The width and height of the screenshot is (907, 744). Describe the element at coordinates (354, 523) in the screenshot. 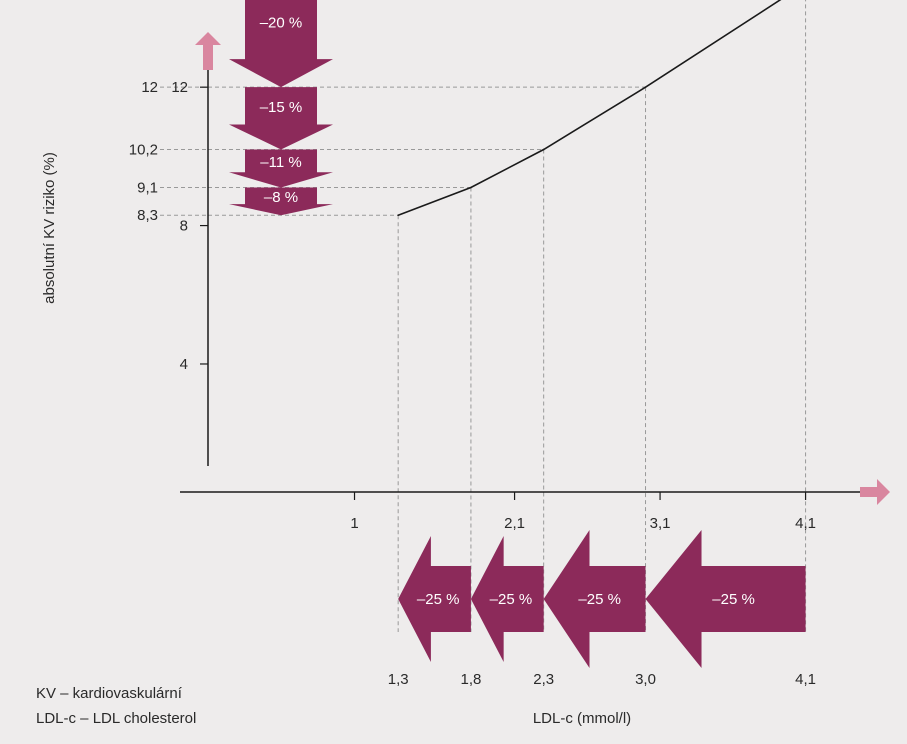

I see `x-tick-label: 1` at that location.